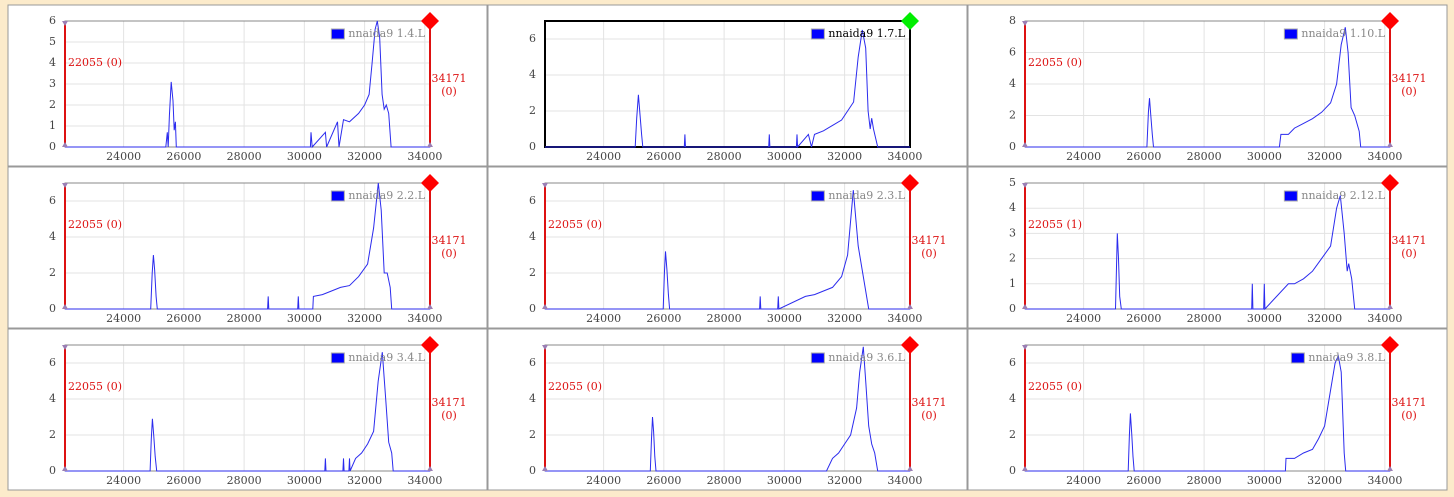 The image size is (1454, 497). Describe the element at coordinates (866, 357) in the screenshot. I see `legend-label: nnaida9 3.6.L` at that location.